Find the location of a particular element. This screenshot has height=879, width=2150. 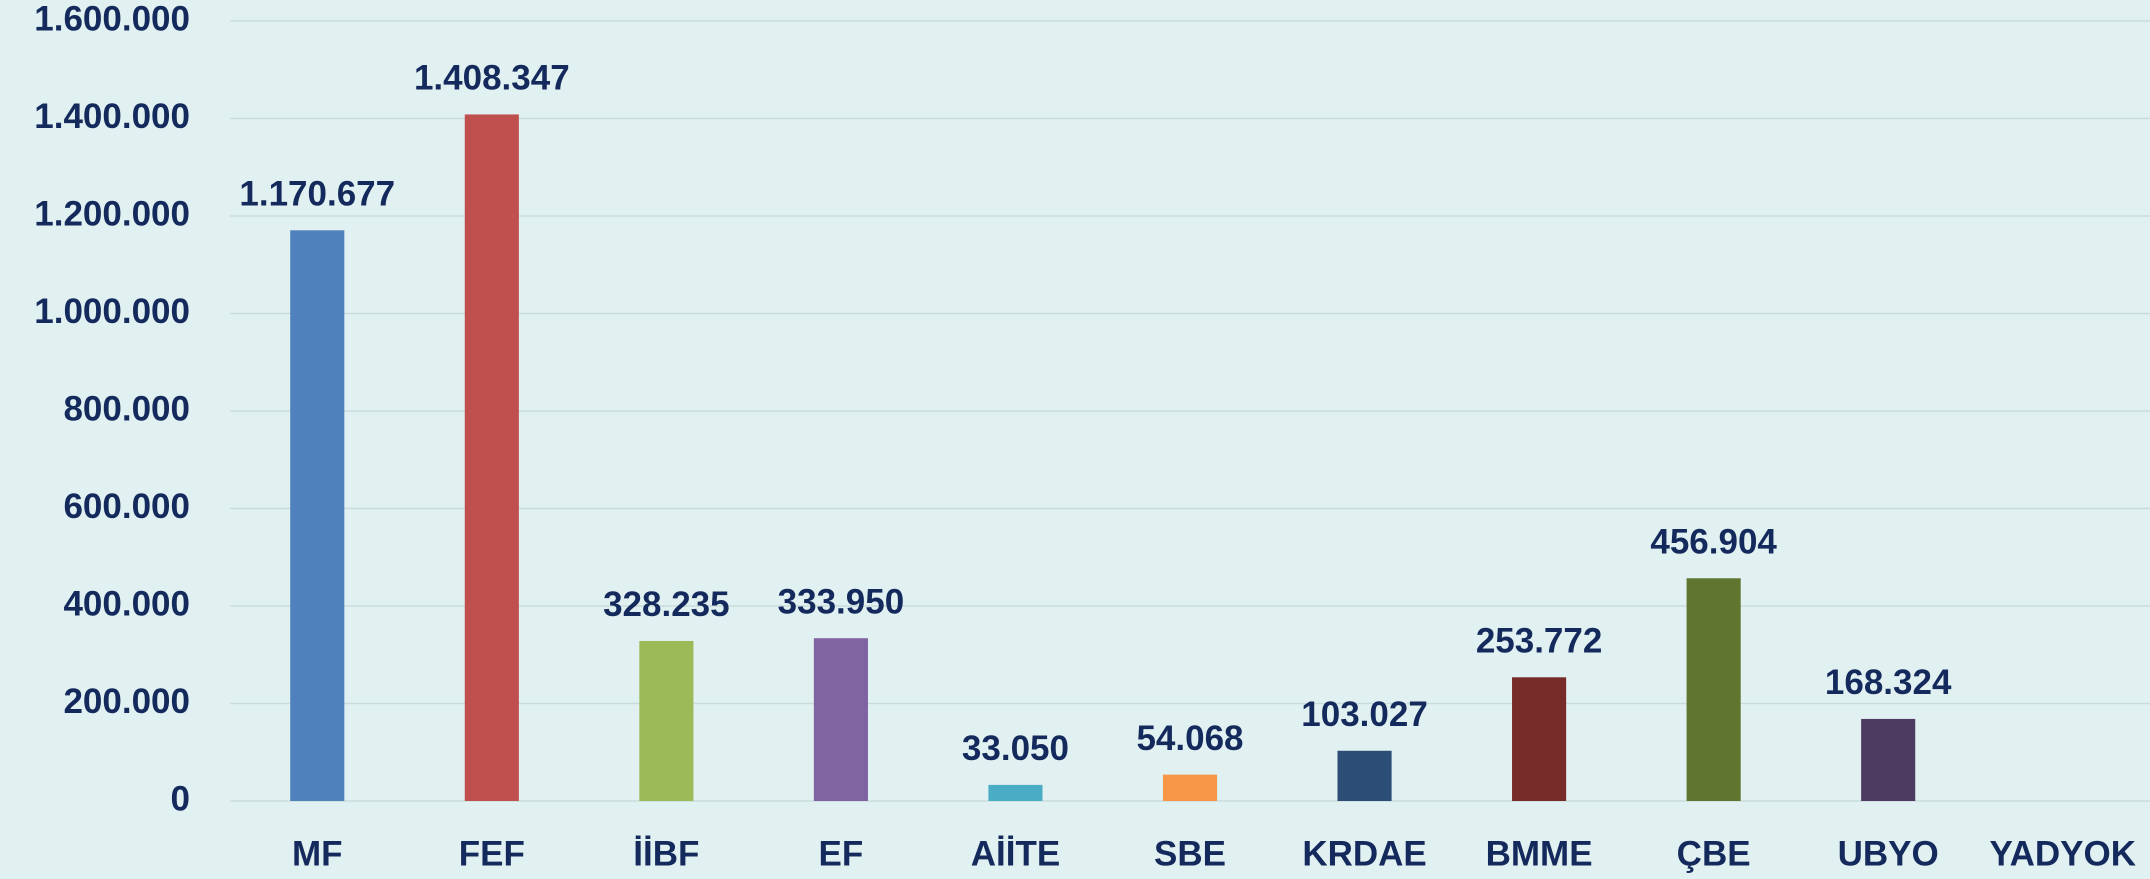

x-tick-label: AİİTE is located at coordinates (1015, 853).